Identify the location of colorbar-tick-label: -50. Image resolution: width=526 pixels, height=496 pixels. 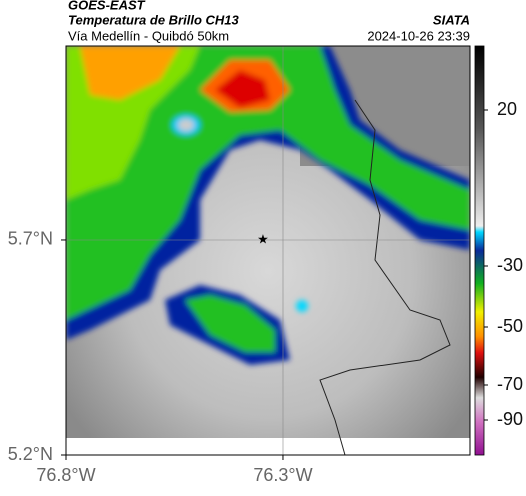
(510, 326).